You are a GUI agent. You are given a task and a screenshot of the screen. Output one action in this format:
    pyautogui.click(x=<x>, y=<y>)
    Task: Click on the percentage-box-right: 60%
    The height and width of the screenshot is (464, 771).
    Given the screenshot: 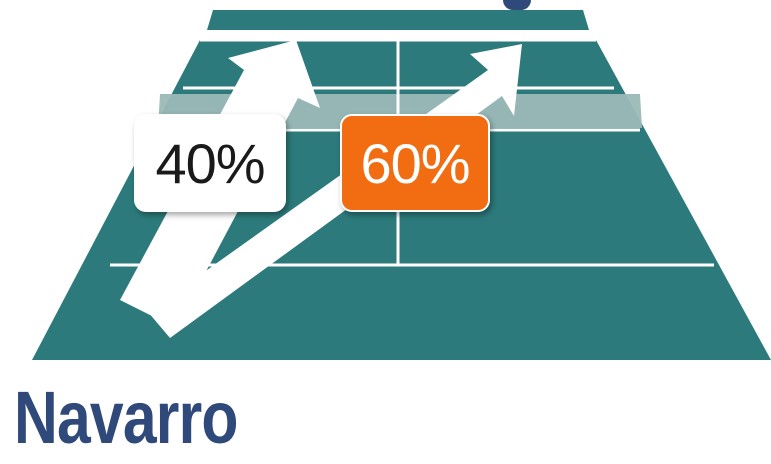 What is the action you would take?
    pyautogui.click(x=415, y=163)
    